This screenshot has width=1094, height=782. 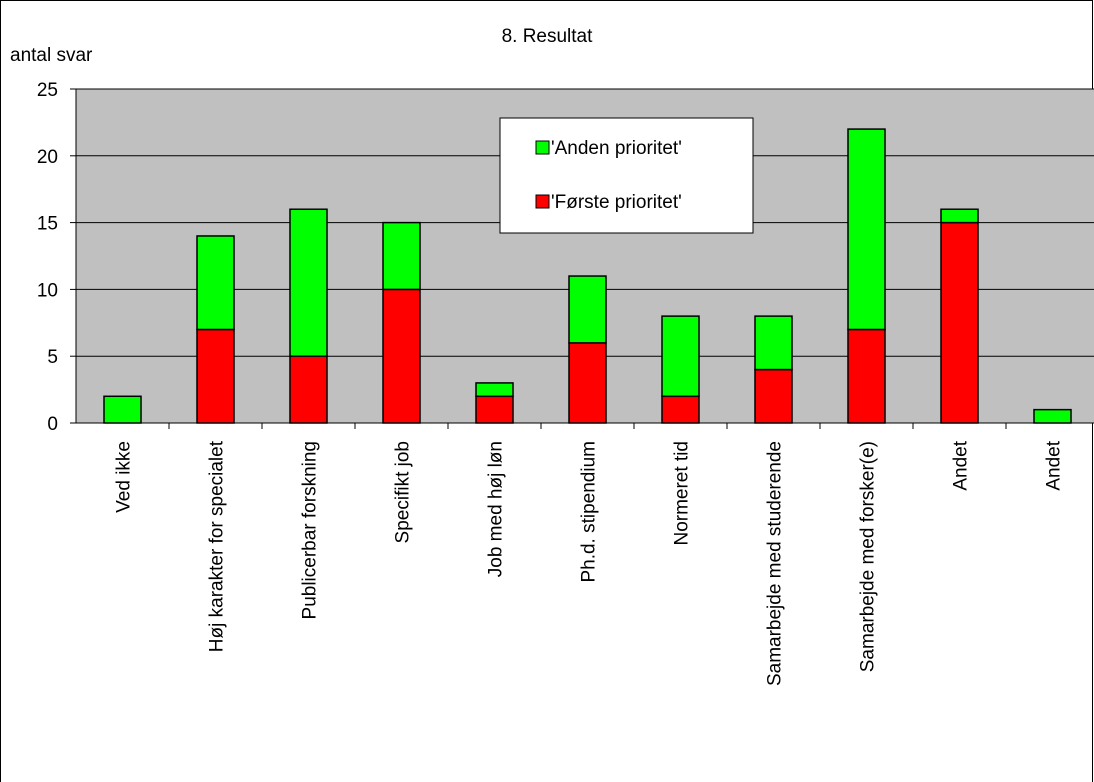 I want to click on legend-label: 'Første prioritet', so click(x=616, y=202).